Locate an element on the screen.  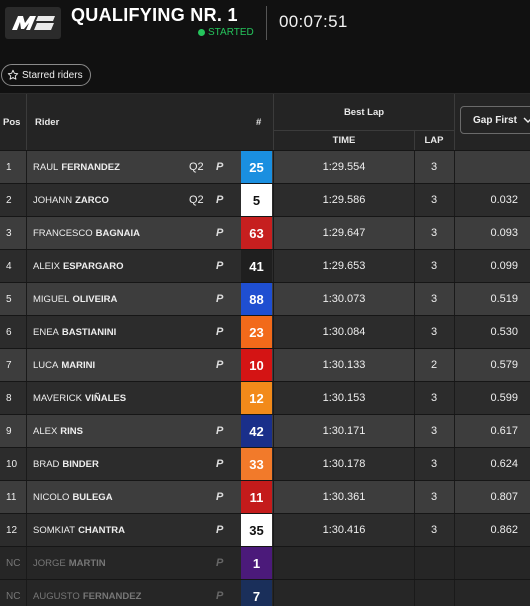
table-row: 9 ALEX RINS P 42 1:30.171 3 0.617 is located at coordinates (265, 431).